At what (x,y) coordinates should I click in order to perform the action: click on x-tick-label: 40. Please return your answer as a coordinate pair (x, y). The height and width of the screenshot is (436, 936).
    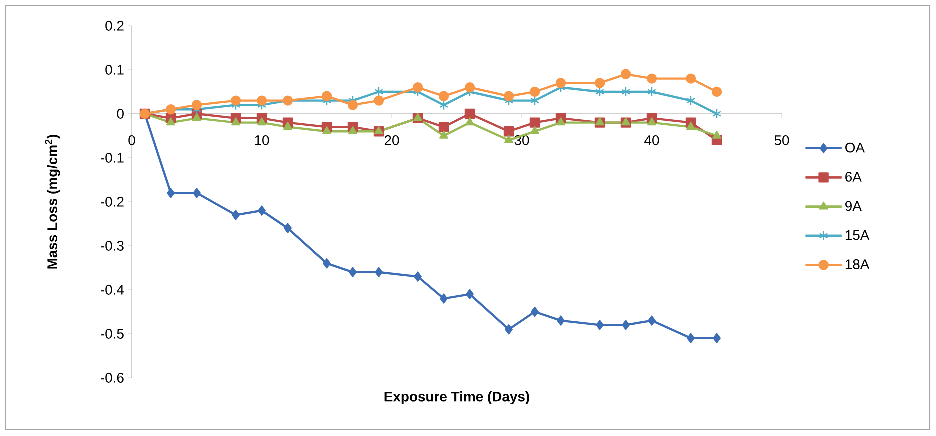
    Looking at the image, I should click on (652, 141).